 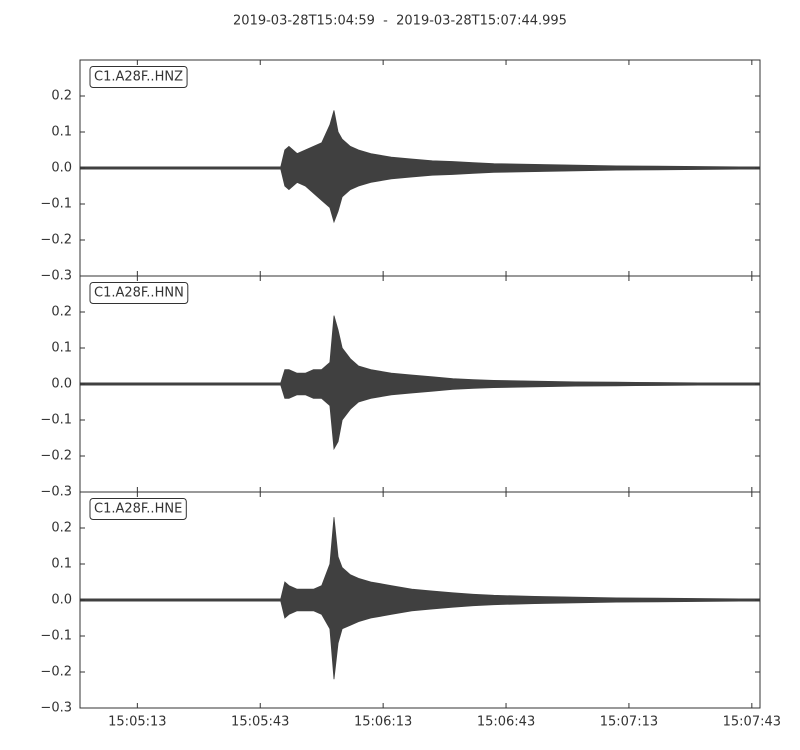 I want to click on x-tick-label: 15:05:13, so click(x=137, y=722).